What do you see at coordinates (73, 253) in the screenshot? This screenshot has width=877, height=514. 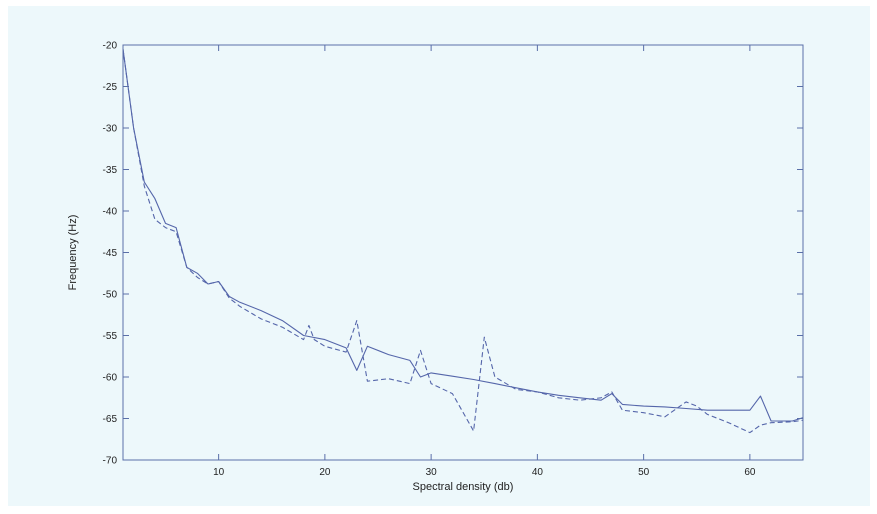 I see `y-axis-label: Frequency (Hz)` at bounding box center [73, 253].